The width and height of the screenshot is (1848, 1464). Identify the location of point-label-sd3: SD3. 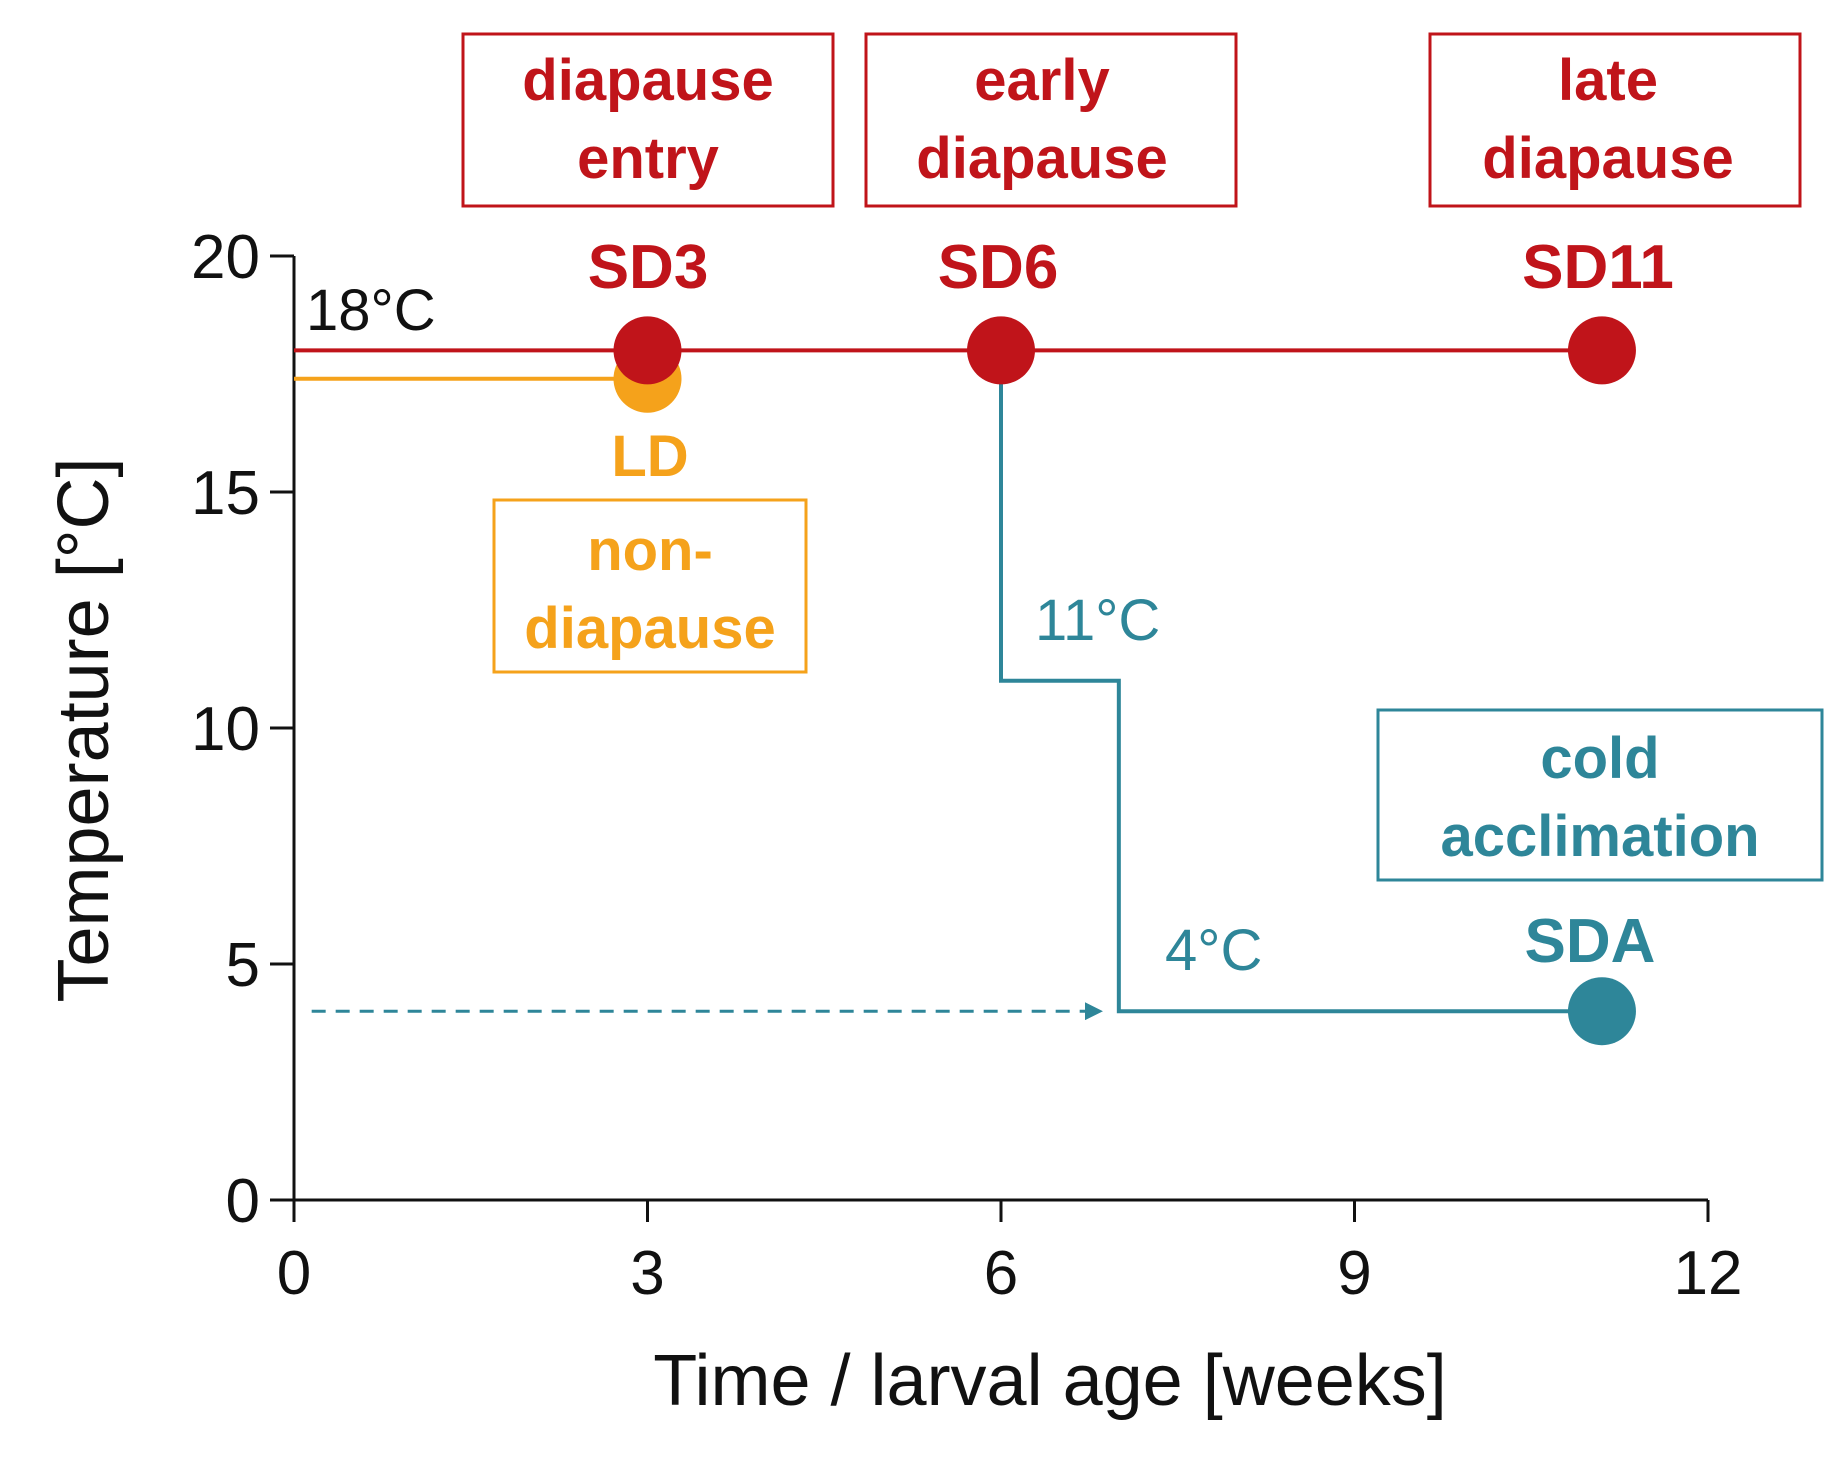
(648, 267).